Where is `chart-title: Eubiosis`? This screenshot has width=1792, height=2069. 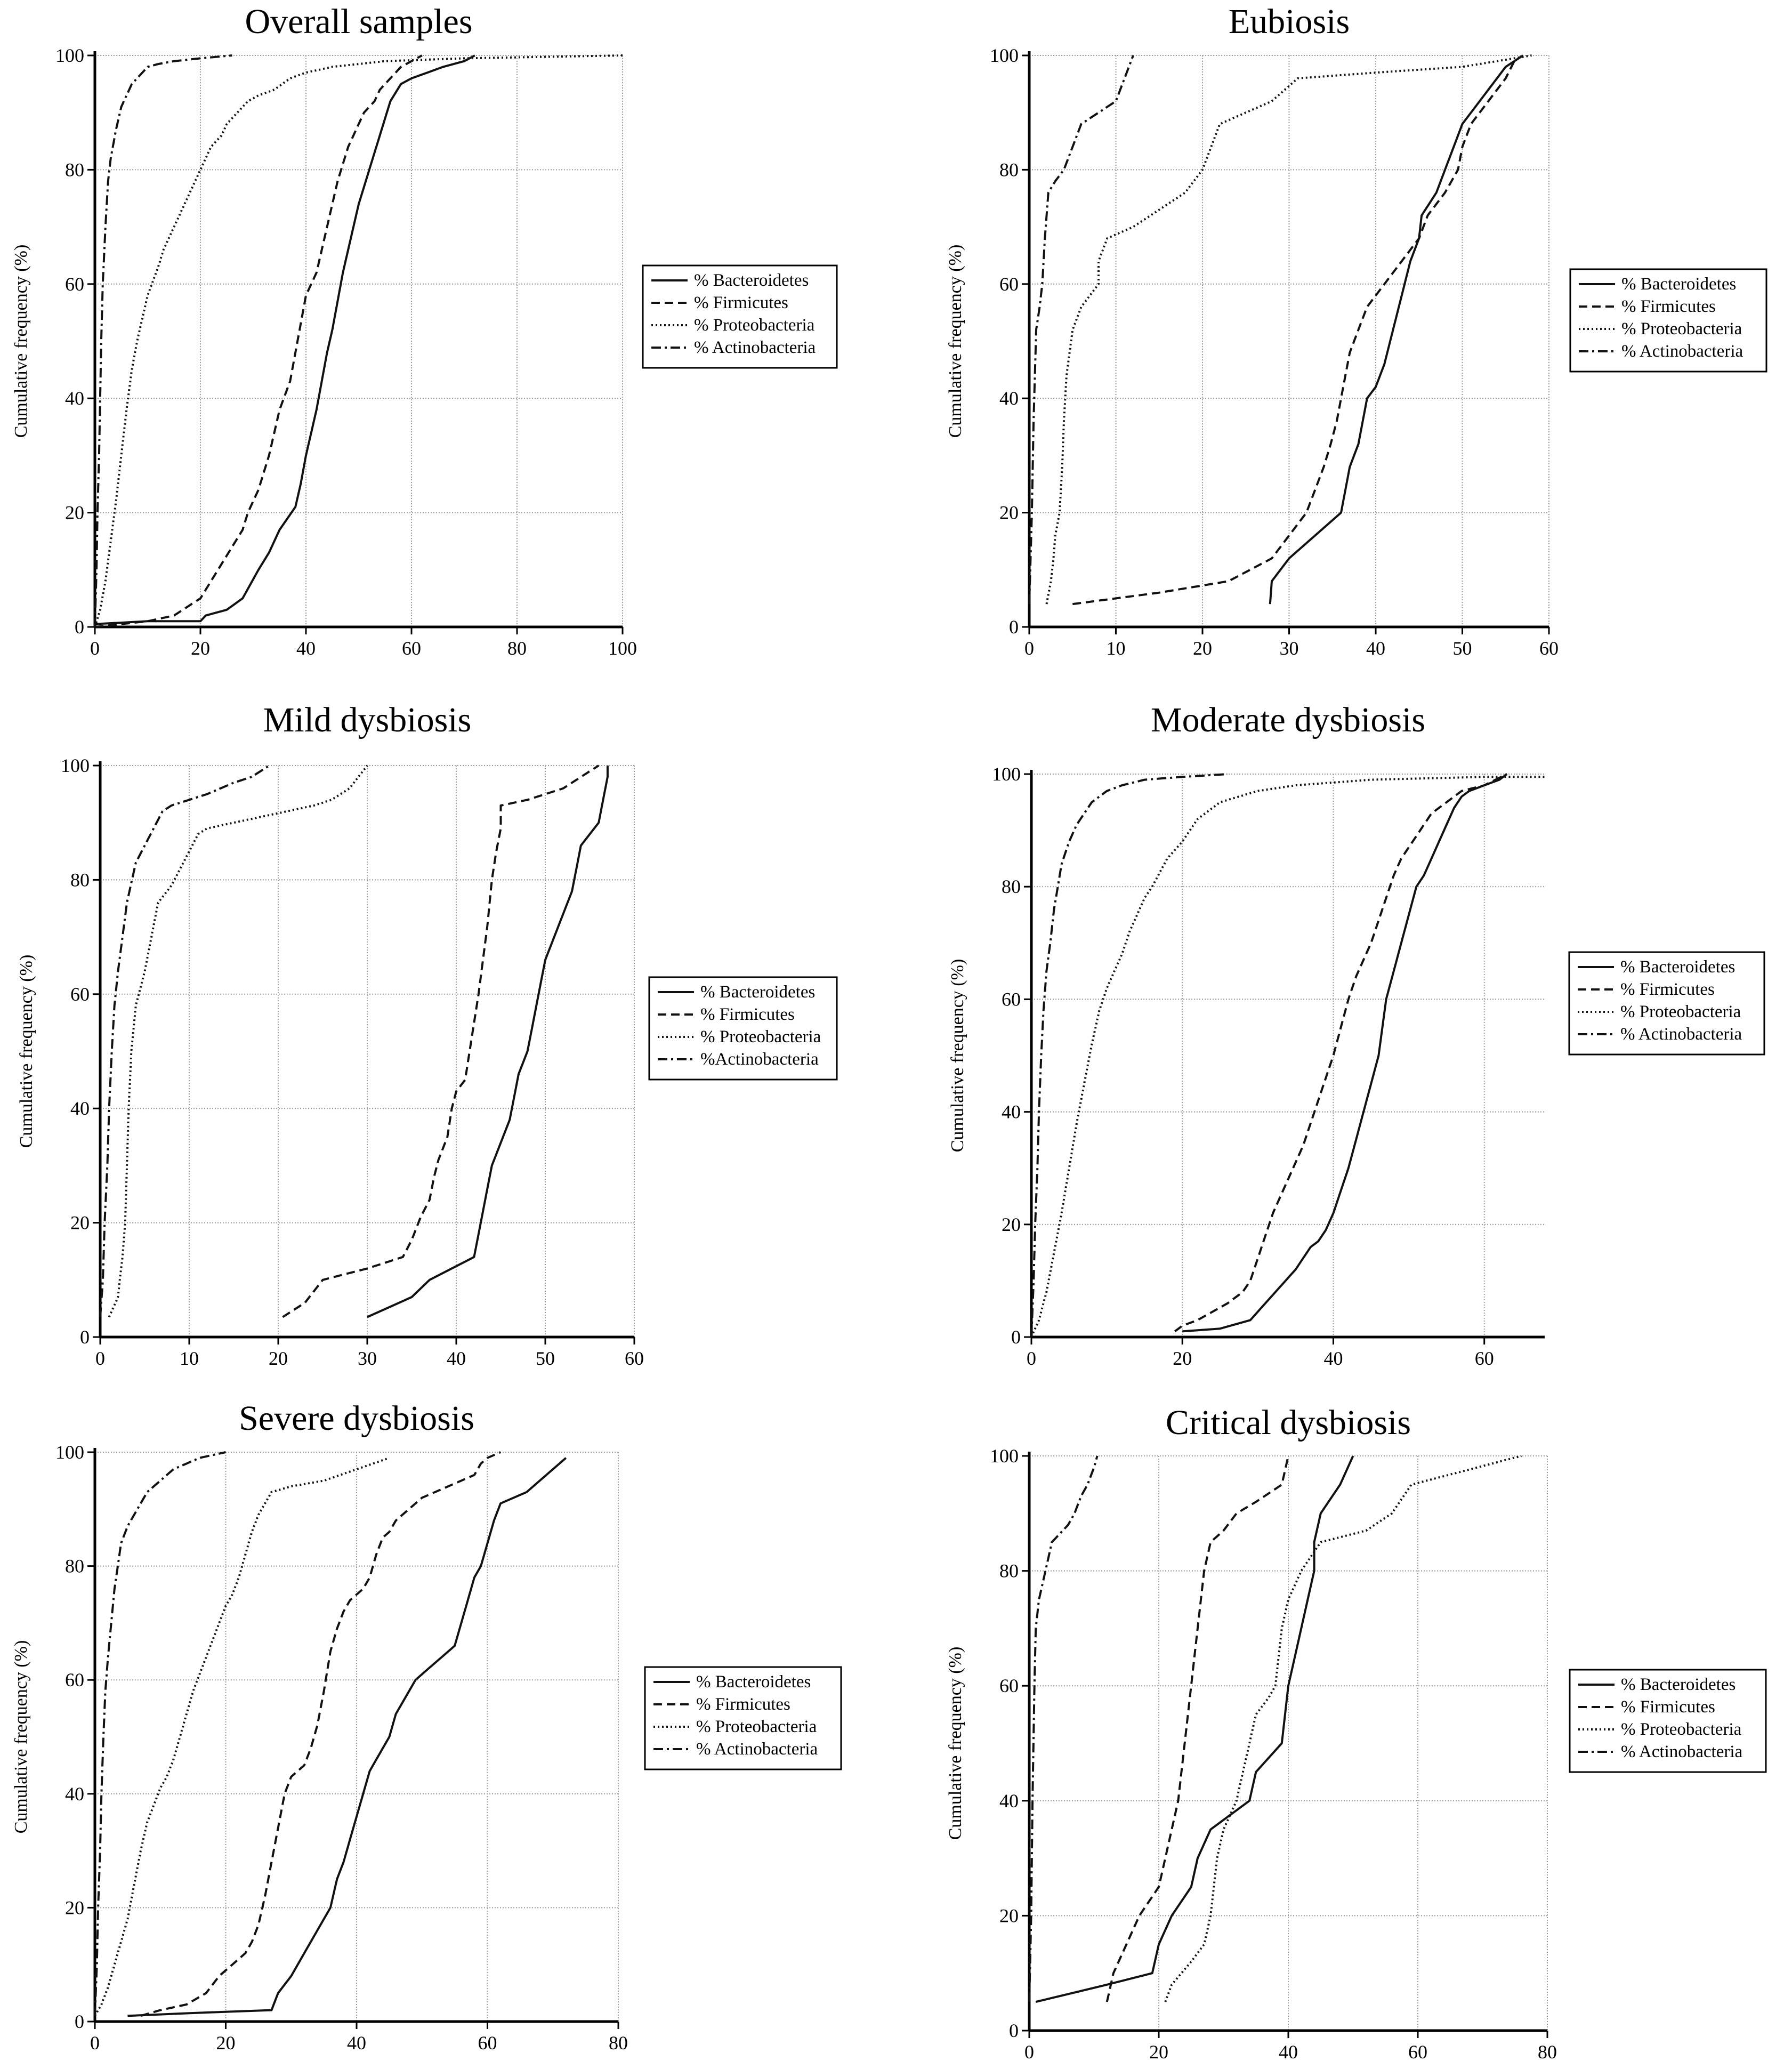
chart-title: Eubiosis is located at coordinates (1289, 21).